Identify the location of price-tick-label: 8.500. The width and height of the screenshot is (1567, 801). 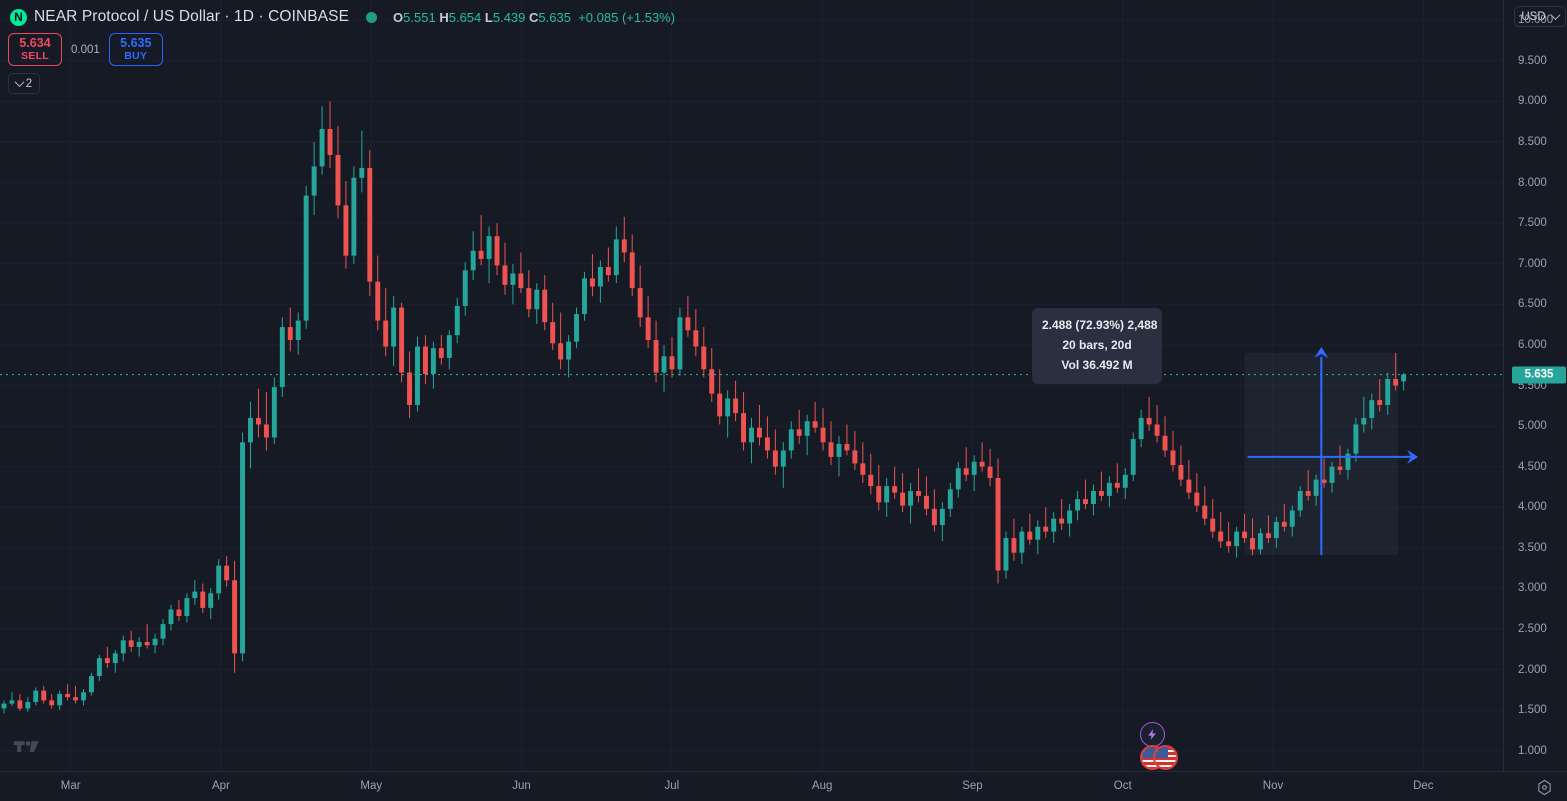
(1532, 142).